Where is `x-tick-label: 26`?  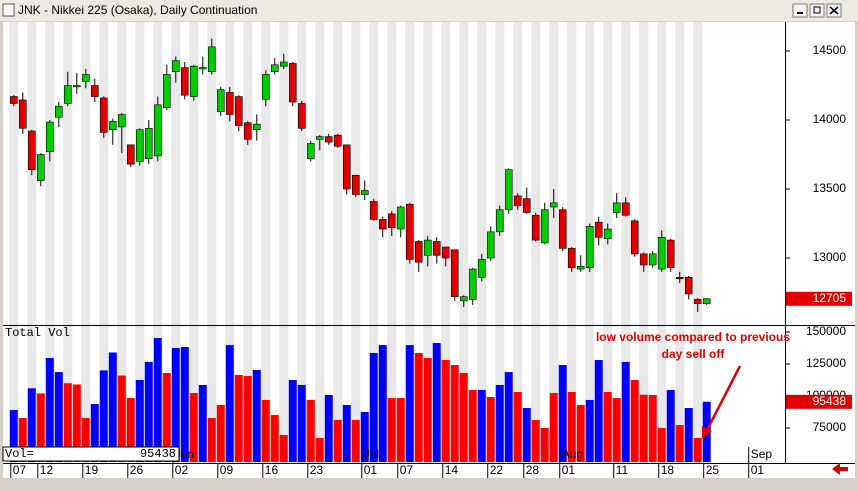 x-tick-label: 26 is located at coordinates (137, 470).